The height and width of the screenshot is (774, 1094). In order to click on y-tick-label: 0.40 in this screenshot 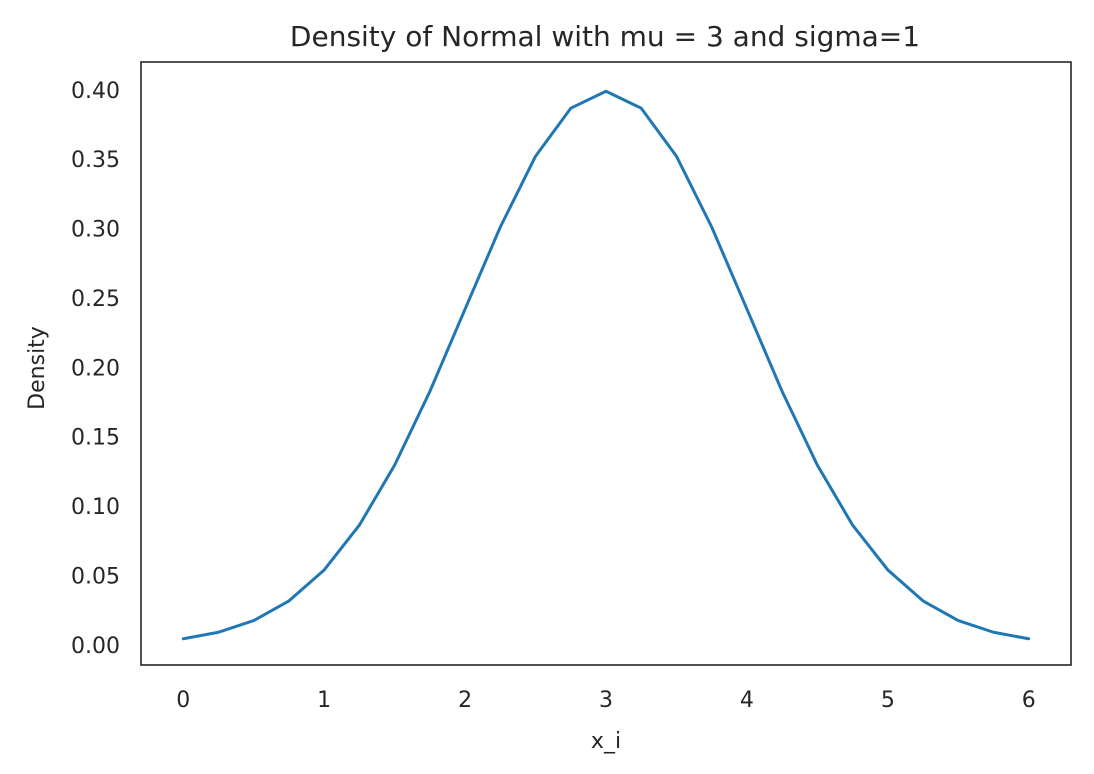, I will do `click(95, 91)`.